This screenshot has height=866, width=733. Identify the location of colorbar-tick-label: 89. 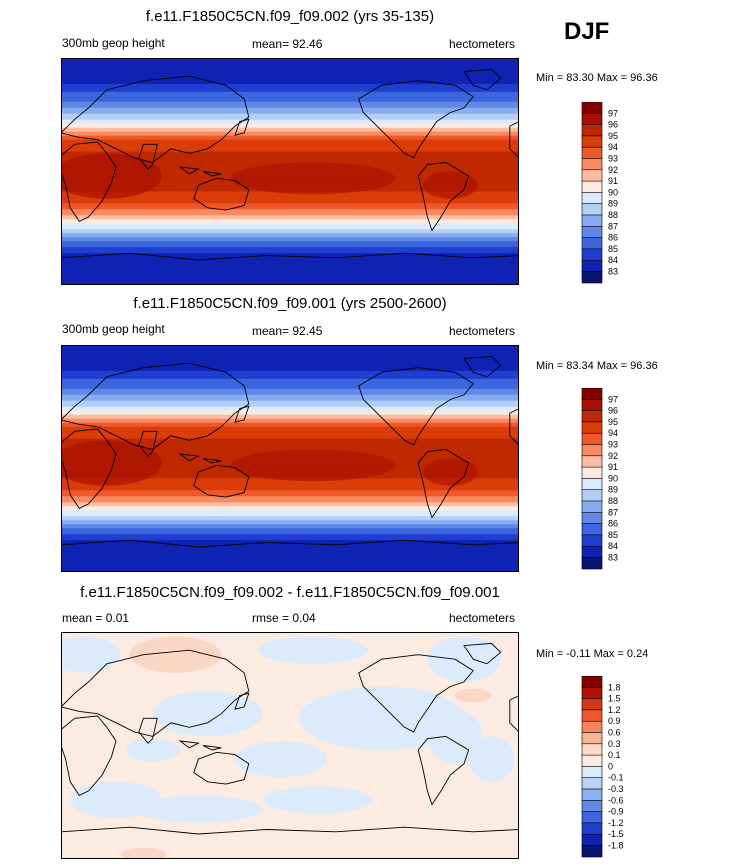
(613, 204).